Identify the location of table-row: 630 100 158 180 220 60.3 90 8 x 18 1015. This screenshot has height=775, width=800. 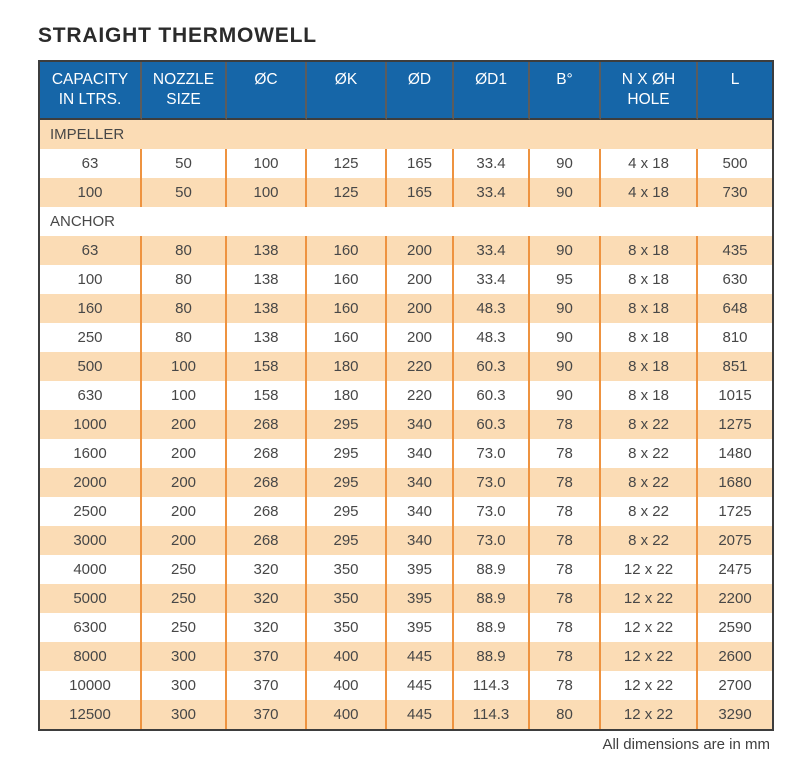
(406, 395).